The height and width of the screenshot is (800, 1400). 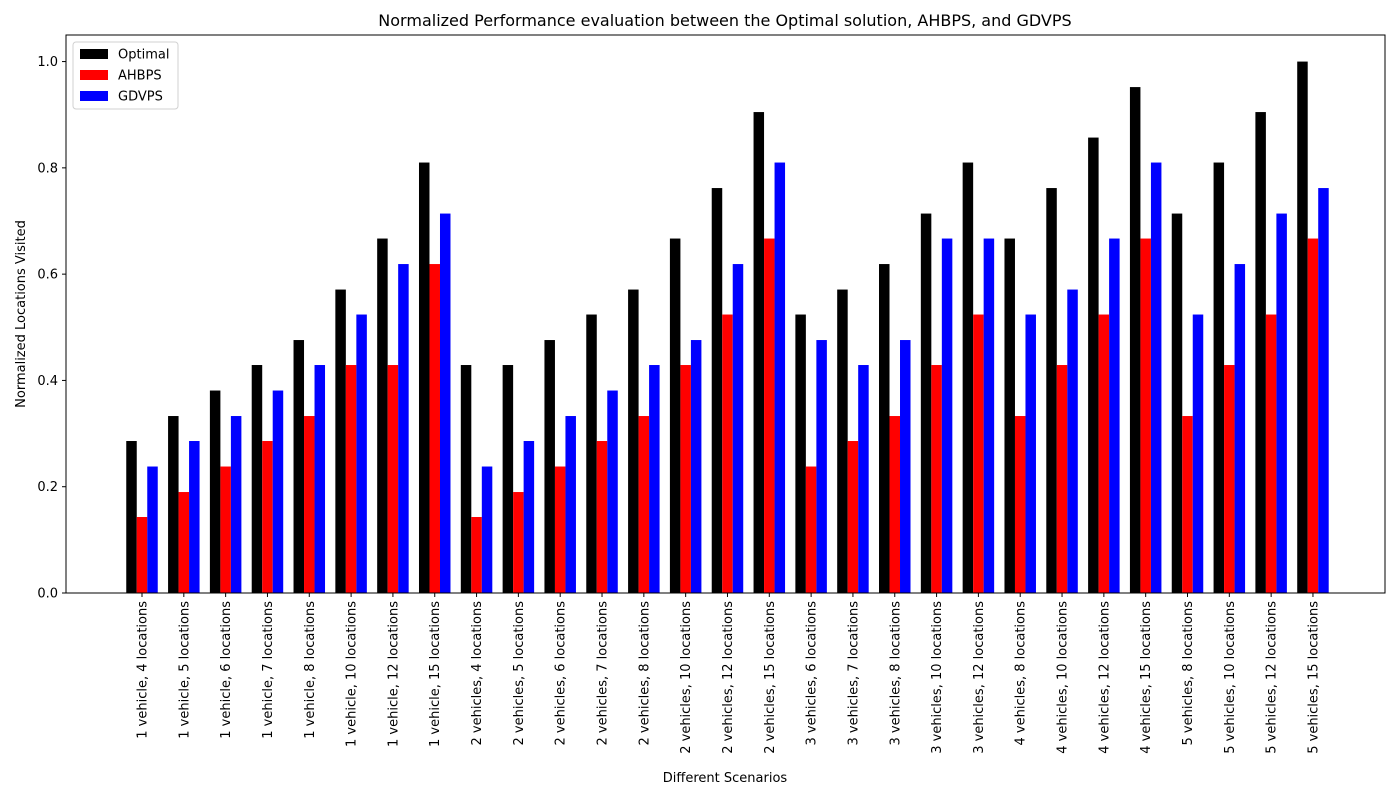 What do you see at coordinates (1230, 677) in the screenshot?
I see `x-tick-label: 5 vehicles, 10 locations` at bounding box center [1230, 677].